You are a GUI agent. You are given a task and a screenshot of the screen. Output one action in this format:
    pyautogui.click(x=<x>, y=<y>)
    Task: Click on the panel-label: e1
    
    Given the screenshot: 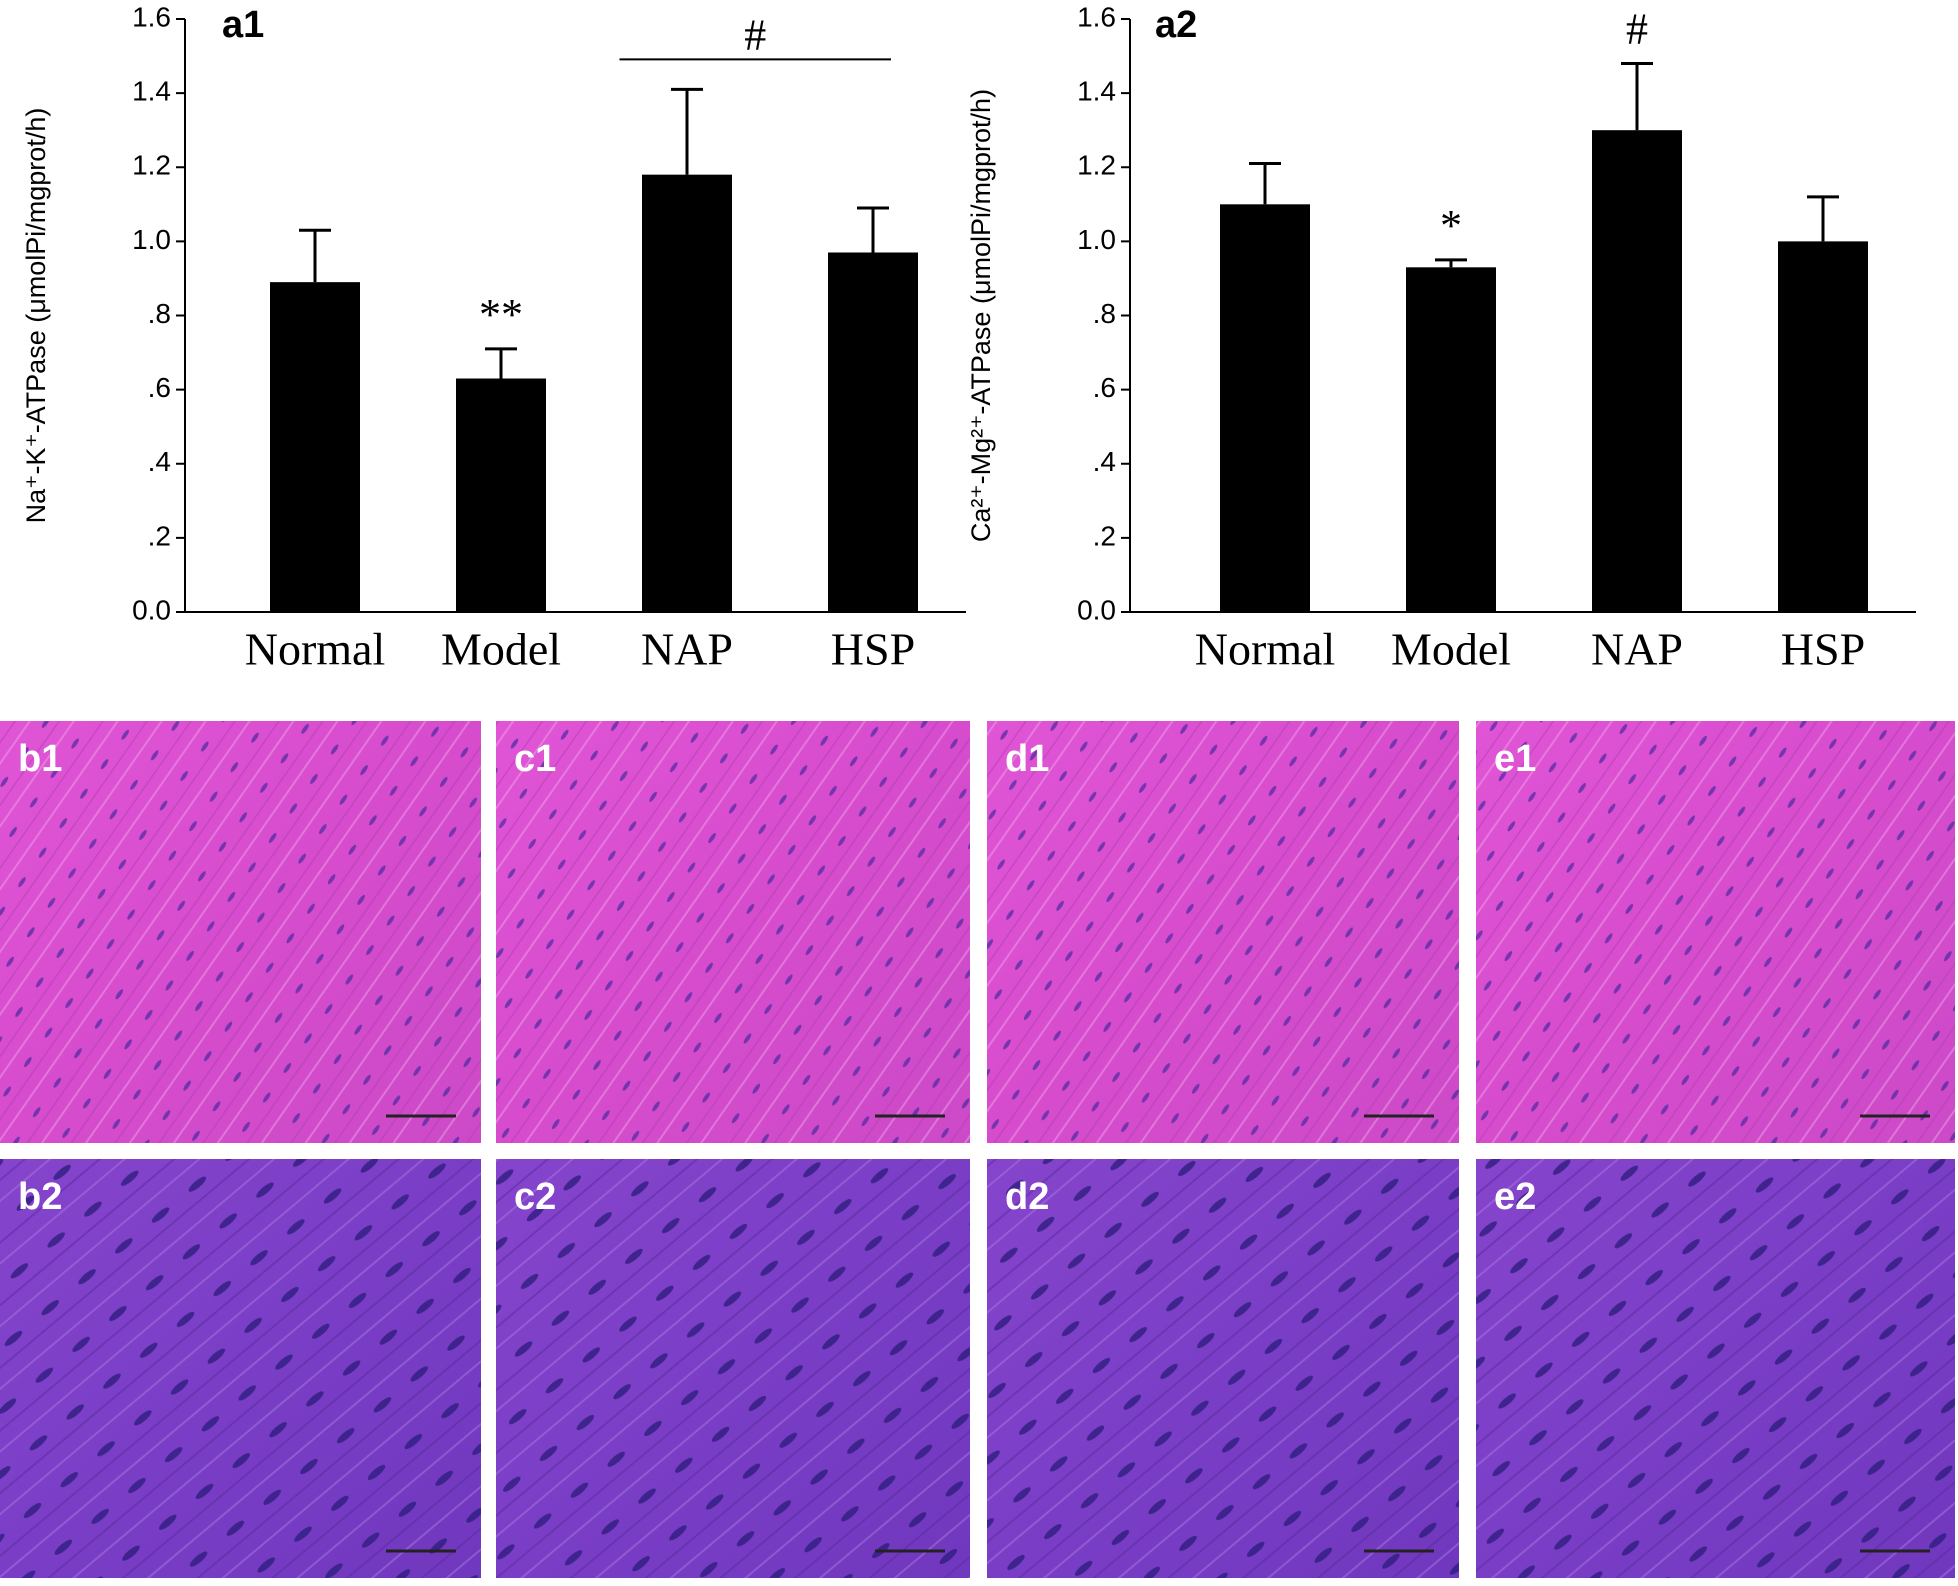 What is the action you would take?
    pyautogui.click(x=1515, y=759)
    